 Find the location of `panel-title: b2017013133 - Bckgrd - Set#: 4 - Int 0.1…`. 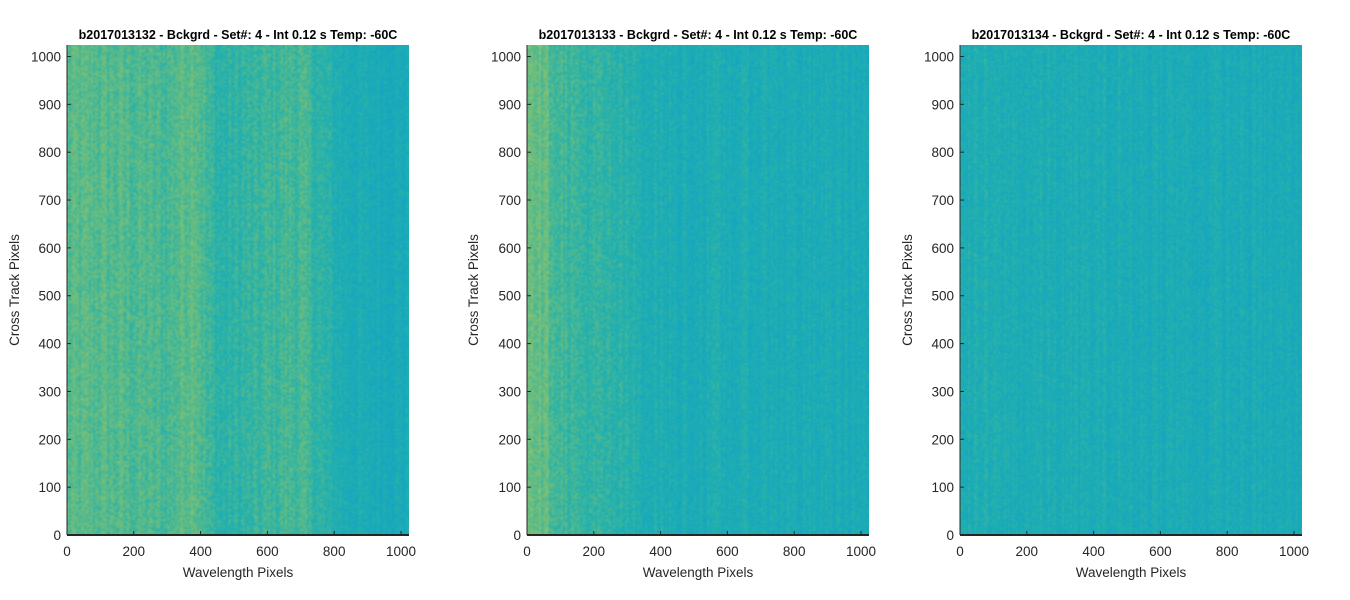

panel-title: b2017013133 - Bckgrd - Set#: 4 - Int 0.1… is located at coordinates (698, 35).